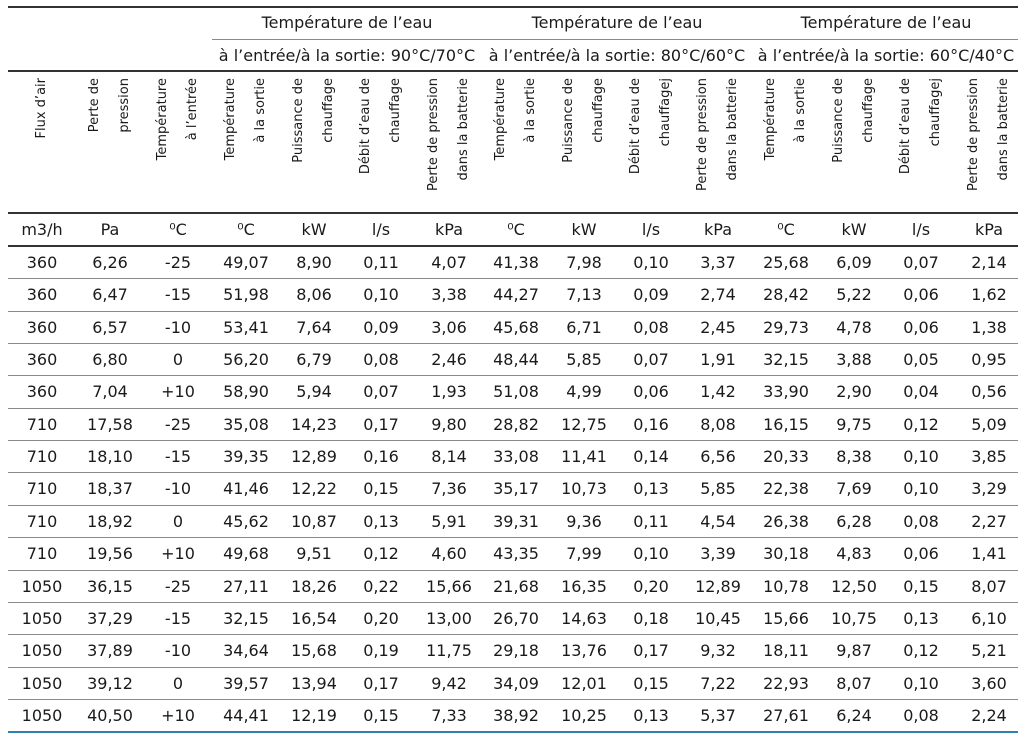 The image size is (1026, 733). What do you see at coordinates (314, 554) in the screenshot?
I see `table-cell: 9,51` at bounding box center [314, 554].